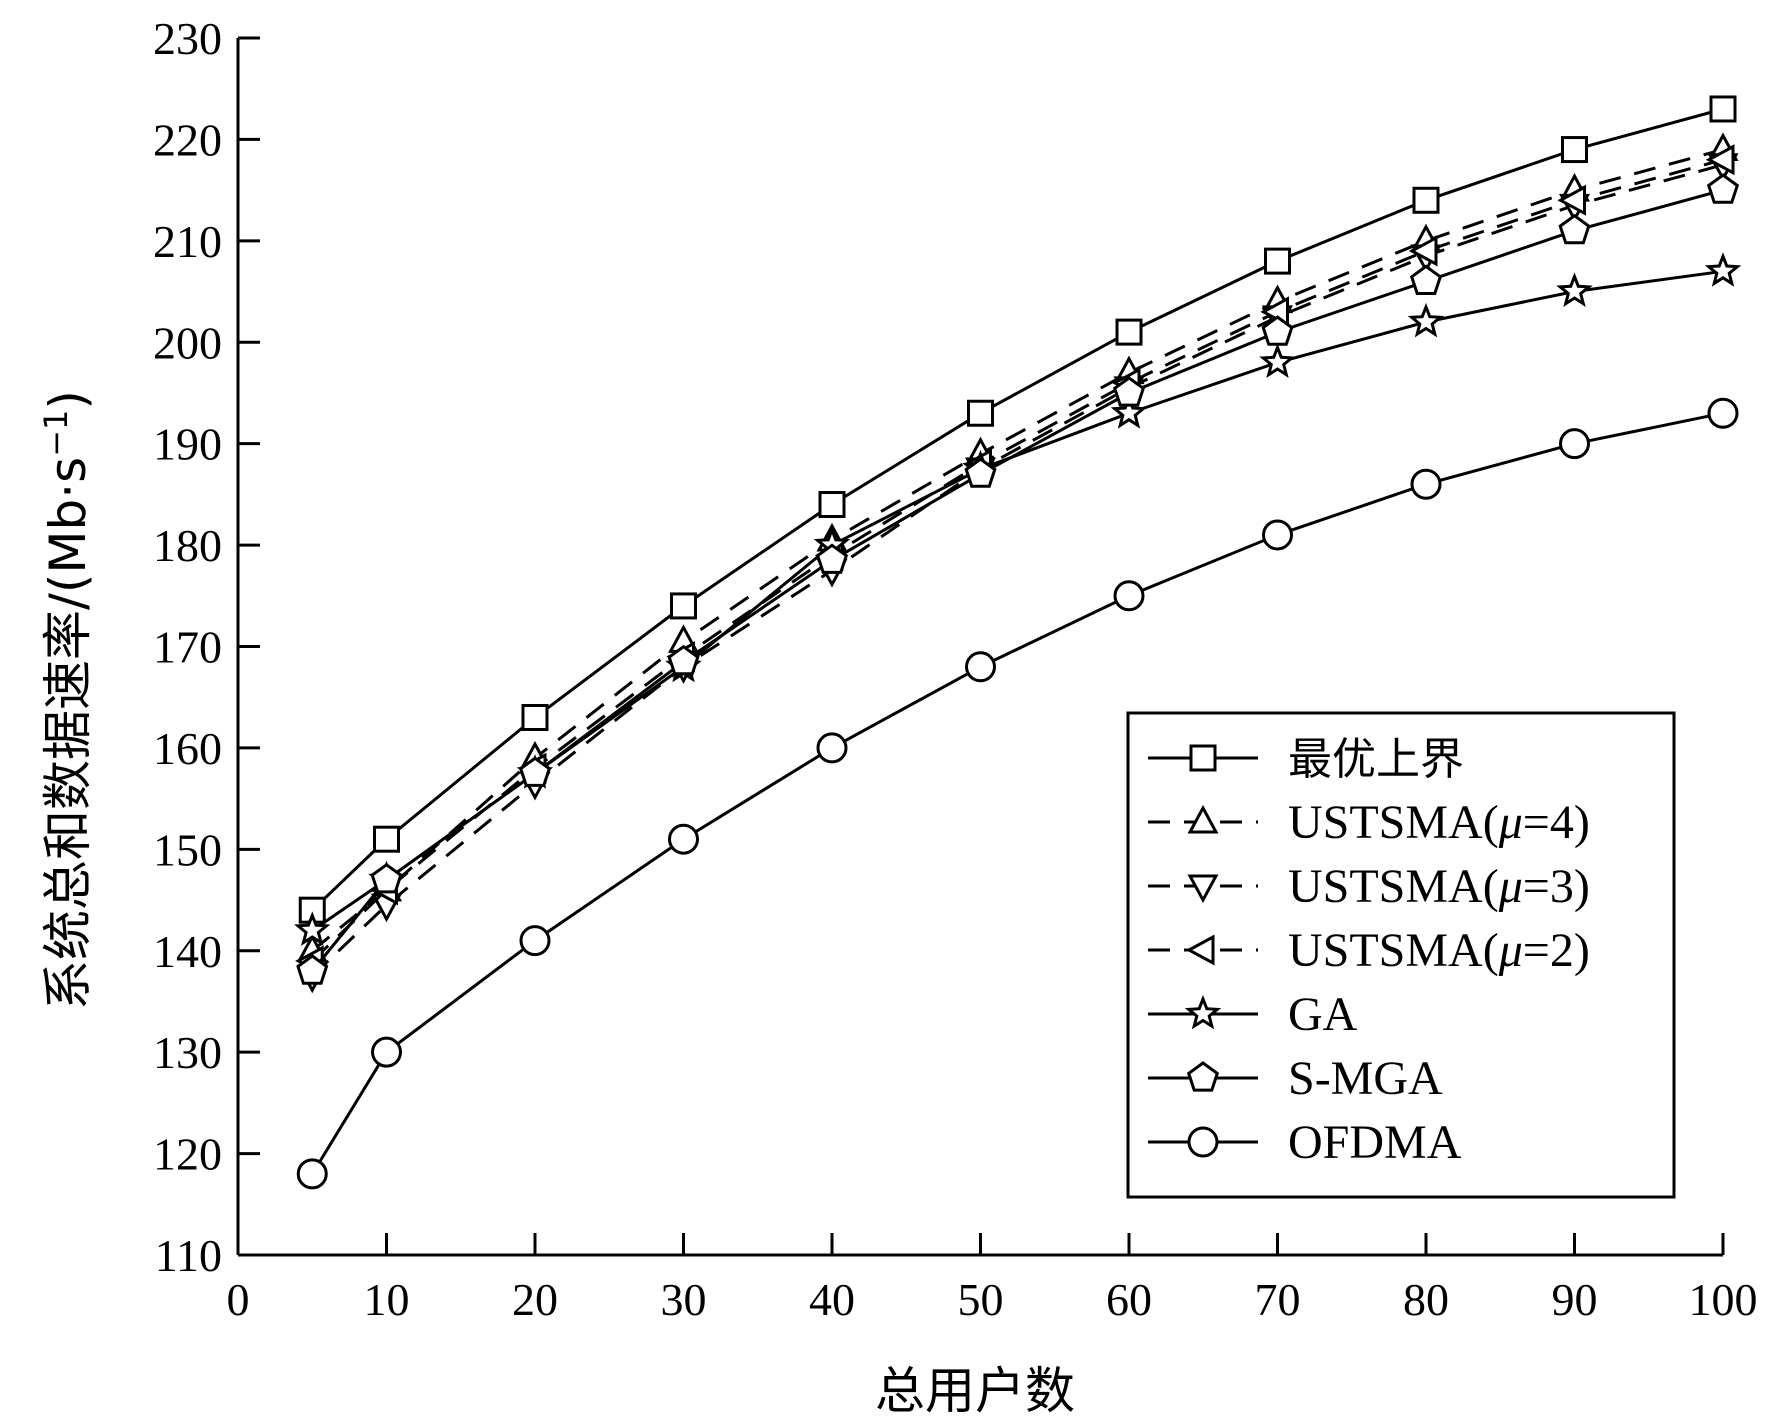 This screenshot has height=1427, width=1768. Describe the element at coordinates (187, 342) in the screenshot. I see `y-tick-label: 200` at that location.